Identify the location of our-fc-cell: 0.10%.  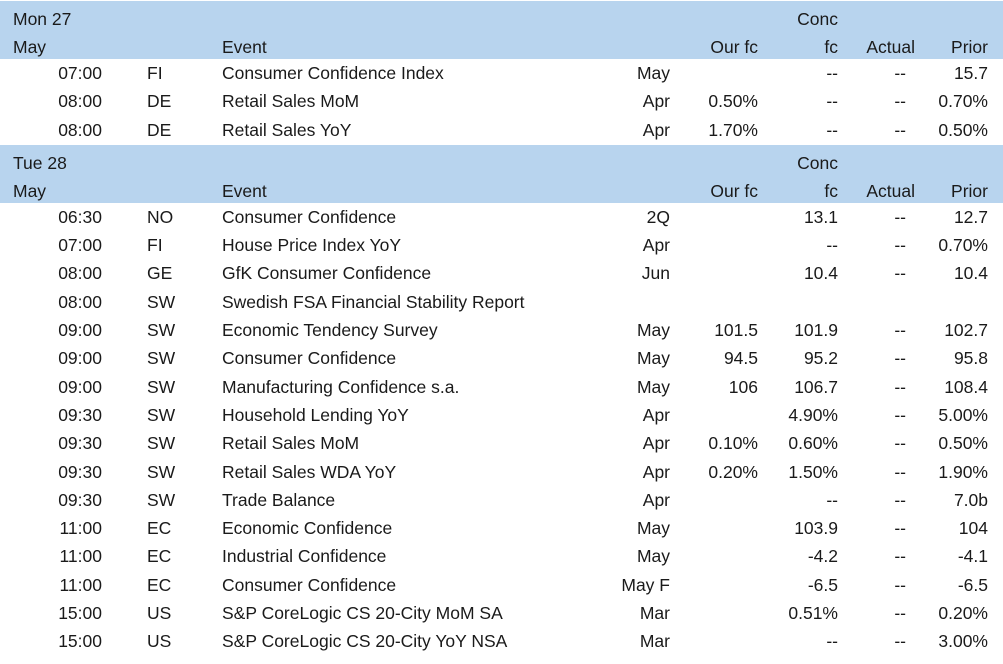
(733, 443).